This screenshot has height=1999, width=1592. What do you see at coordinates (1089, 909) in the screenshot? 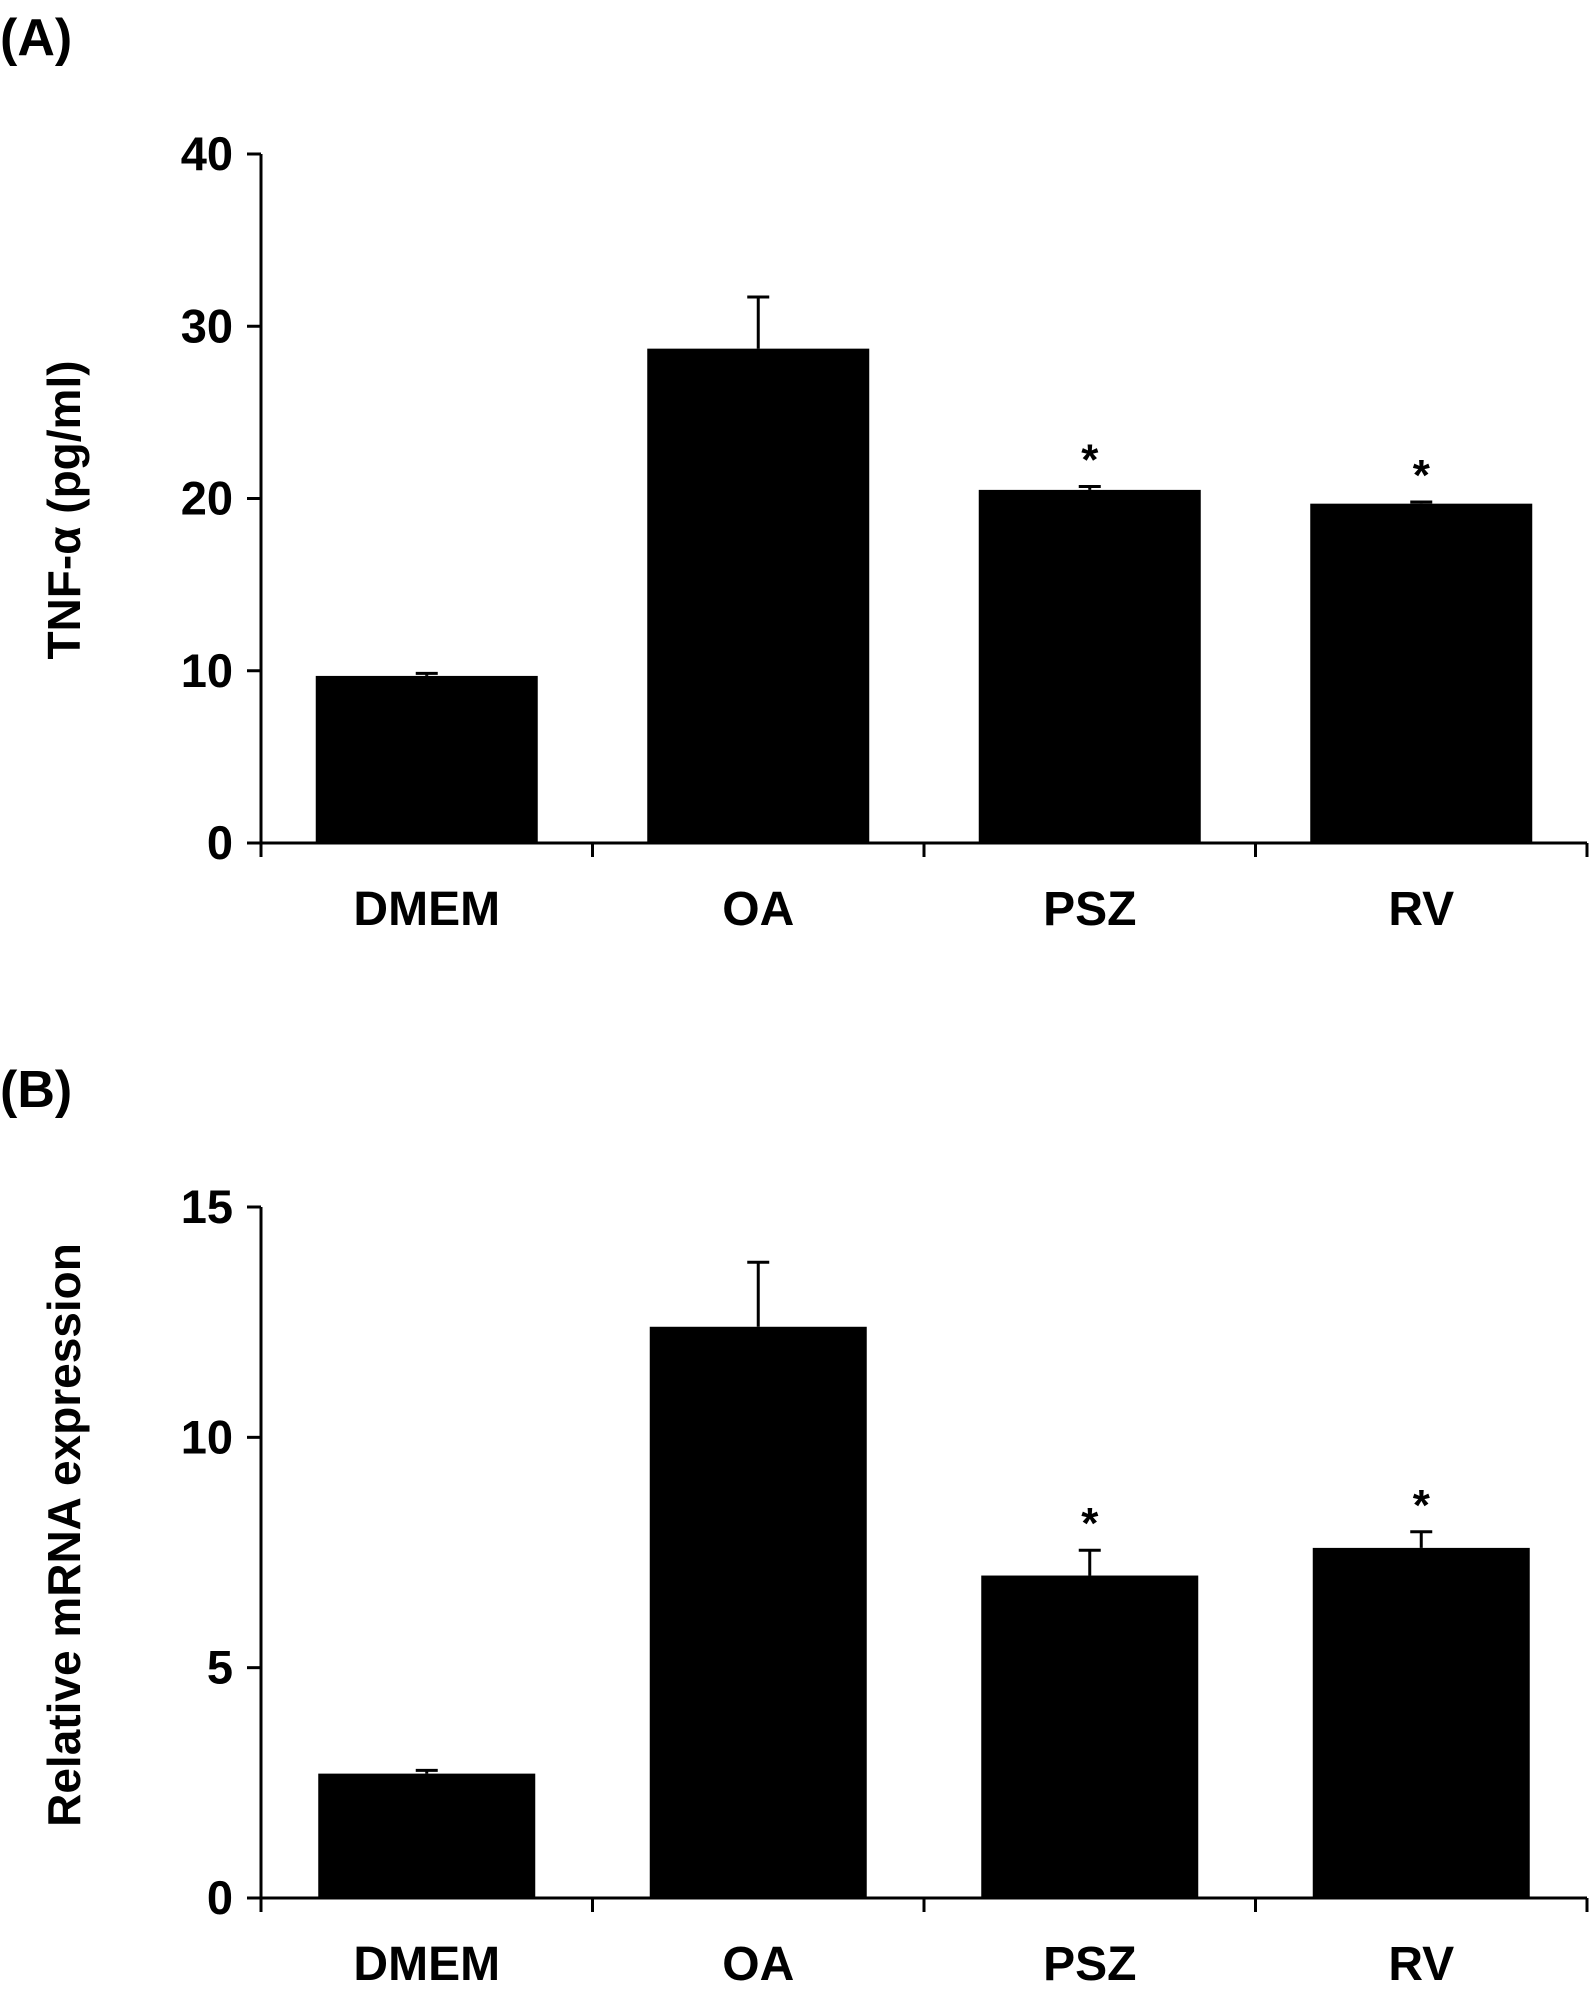
I see `x-category-label-psz-a: PSZ` at bounding box center [1089, 909].